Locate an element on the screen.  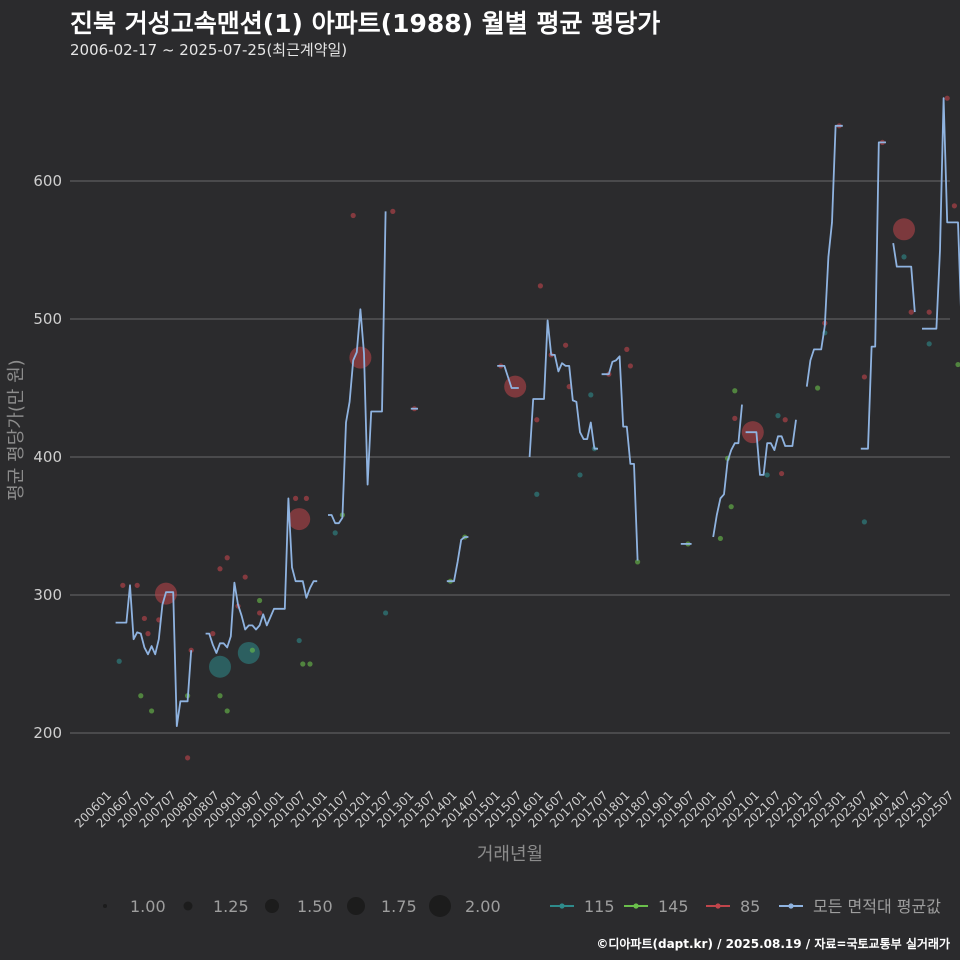
color-legend-label: 모든 면적대 평균값 is located at coordinates (877, 906).